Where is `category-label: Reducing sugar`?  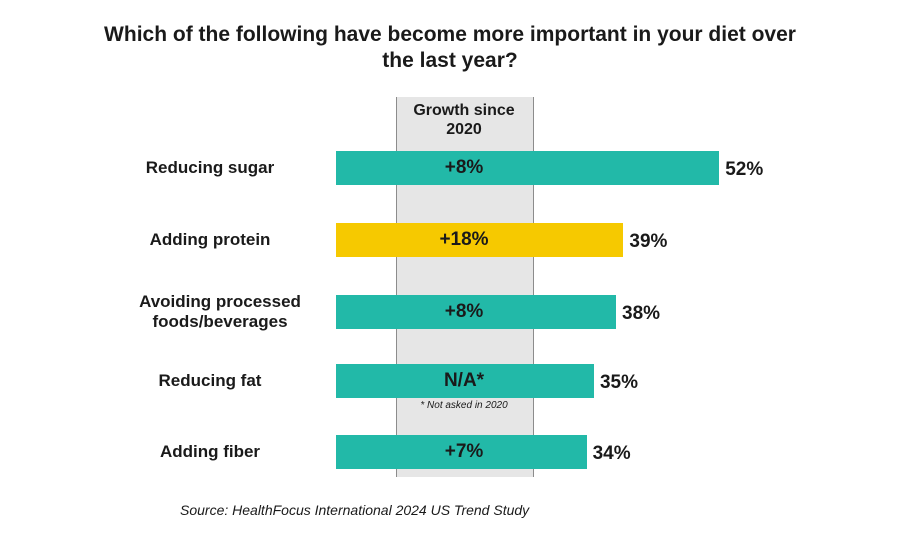
category-label: Reducing sugar is located at coordinates (210, 167).